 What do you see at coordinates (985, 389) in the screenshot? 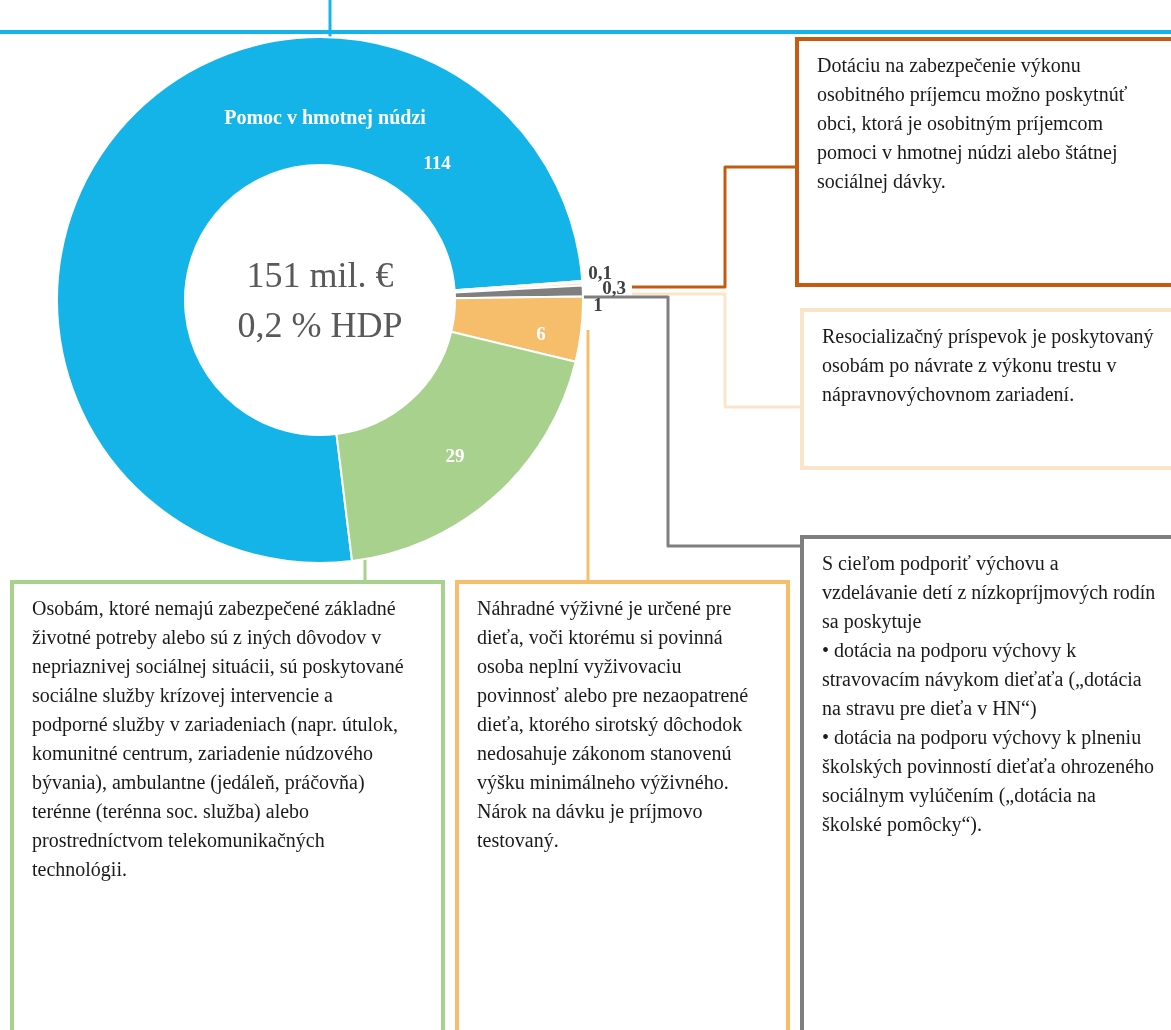
I see `text: Resocializačný príspevok je poskytovaný osobám po návrate z výkonu trestu v nápravnovýchovnom zariadení.` at bounding box center [985, 389].